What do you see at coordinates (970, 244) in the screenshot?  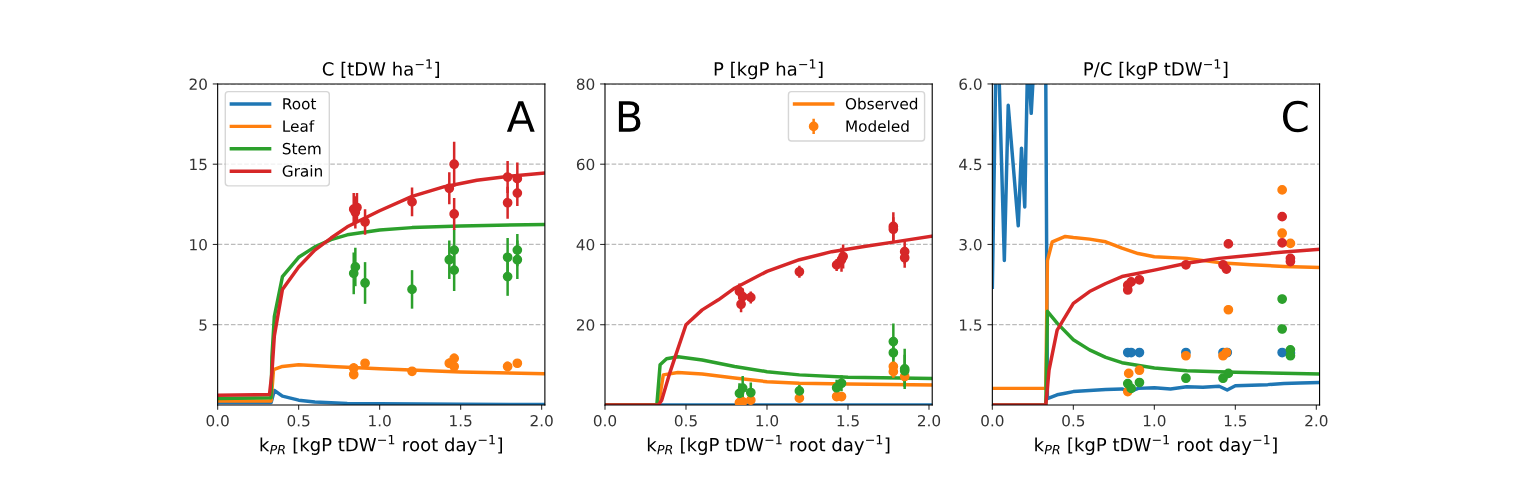 I see `y-tick-label: 3.0` at bounding box center [970, 244].